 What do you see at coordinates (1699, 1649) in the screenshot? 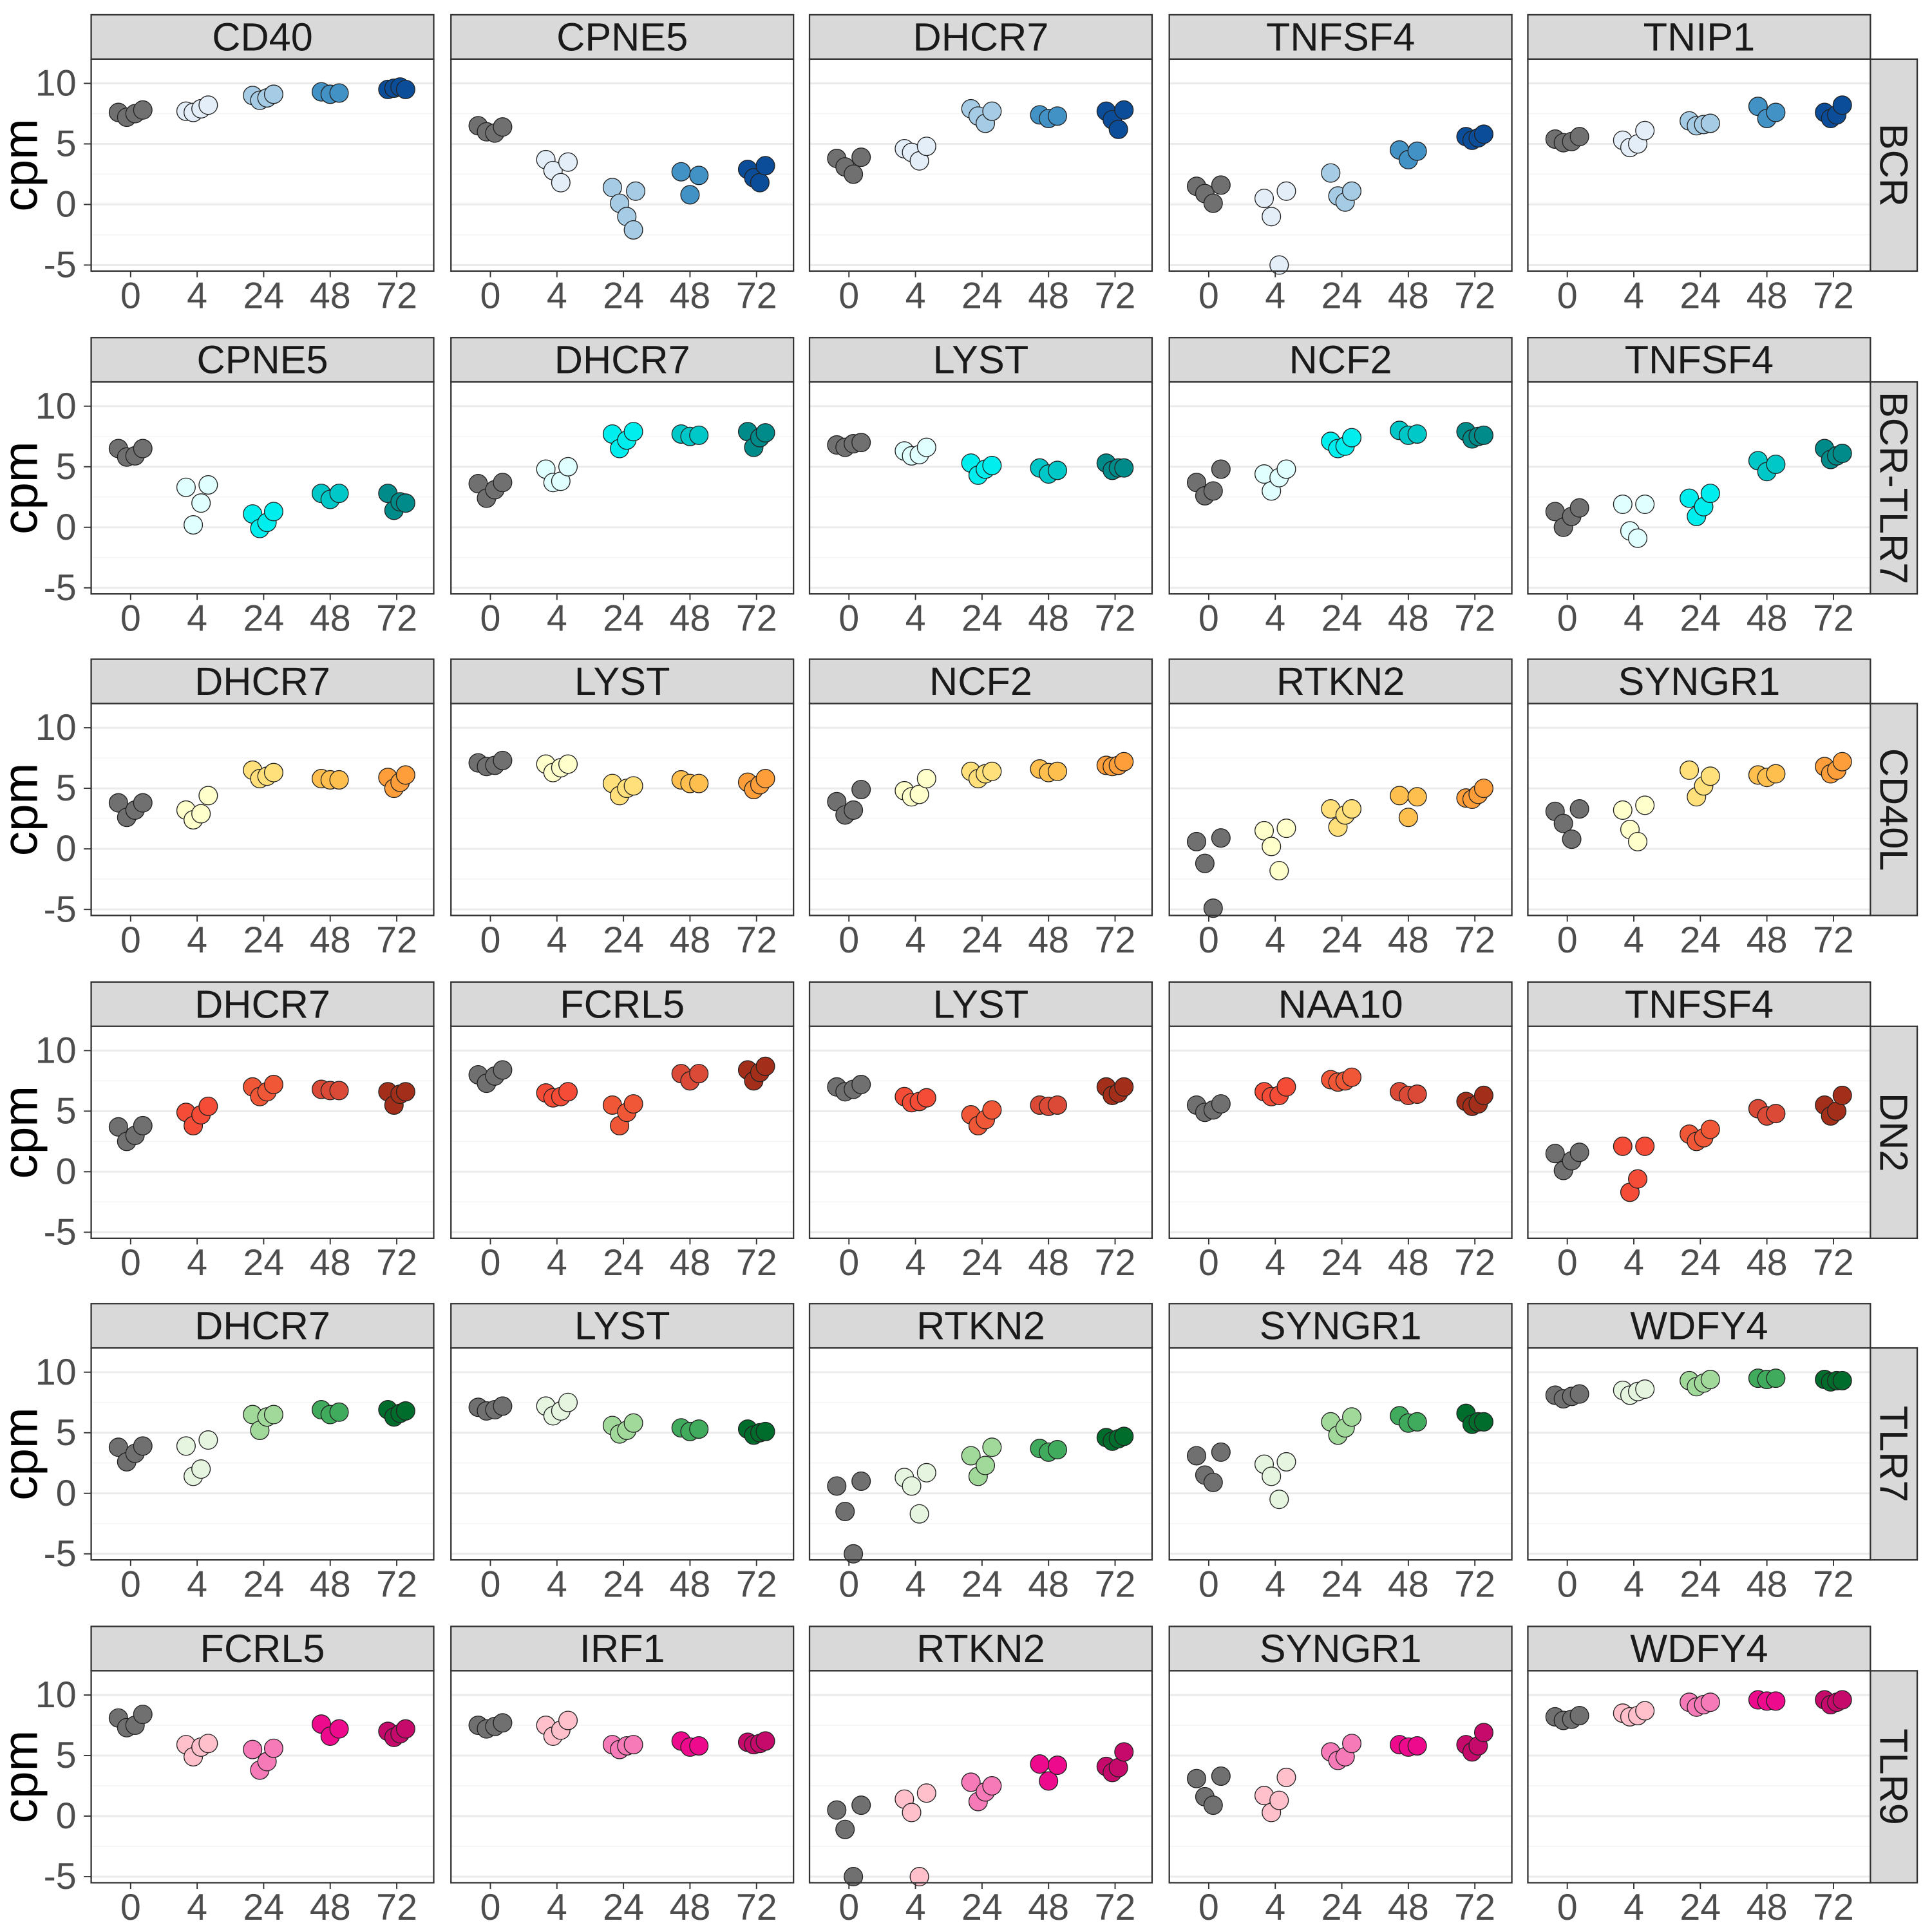
I see `panel-strip-label: WDFY4` at bounding box center [1699, 1649].